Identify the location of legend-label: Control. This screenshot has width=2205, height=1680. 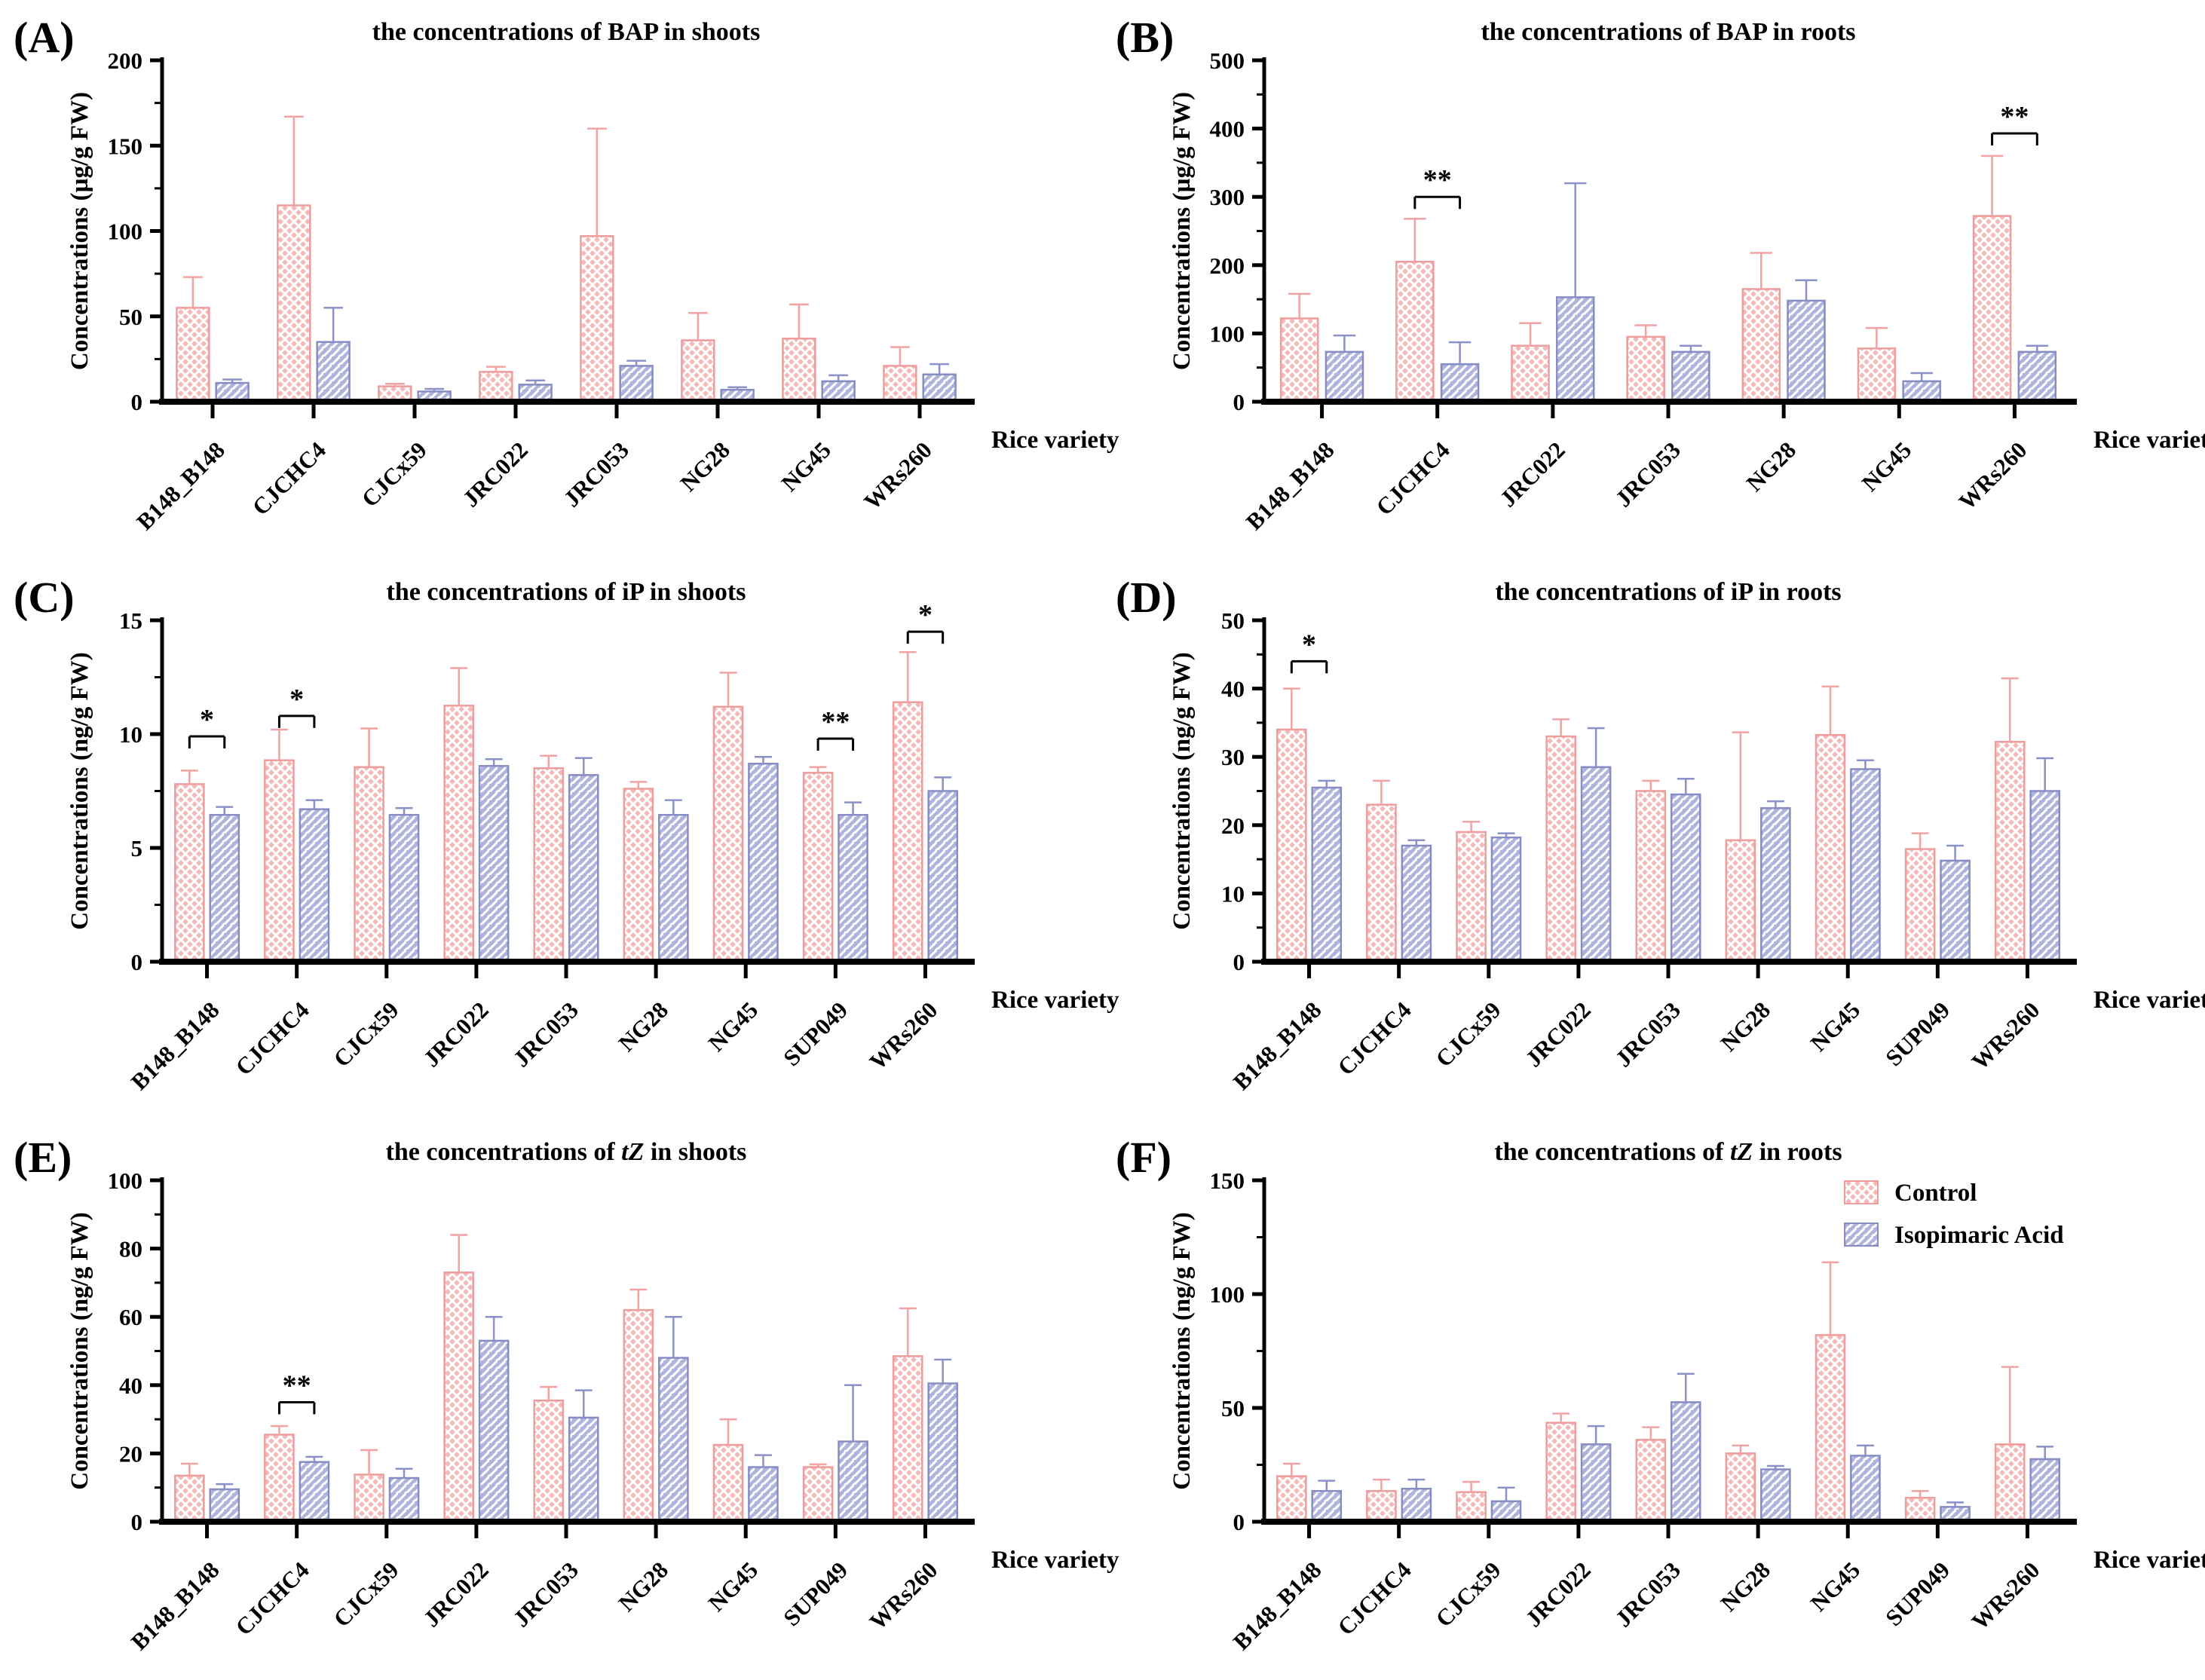
(1935, 1193).